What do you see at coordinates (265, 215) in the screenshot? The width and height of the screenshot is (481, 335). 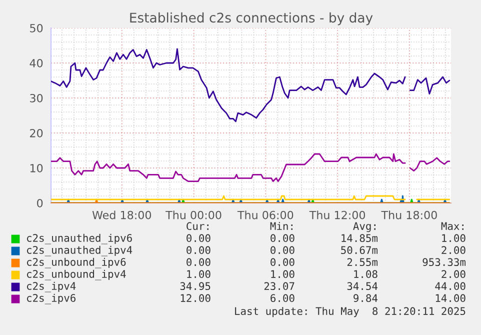 I see `x-tick-label: Thu 06:00` at bounding box center [265, 215].